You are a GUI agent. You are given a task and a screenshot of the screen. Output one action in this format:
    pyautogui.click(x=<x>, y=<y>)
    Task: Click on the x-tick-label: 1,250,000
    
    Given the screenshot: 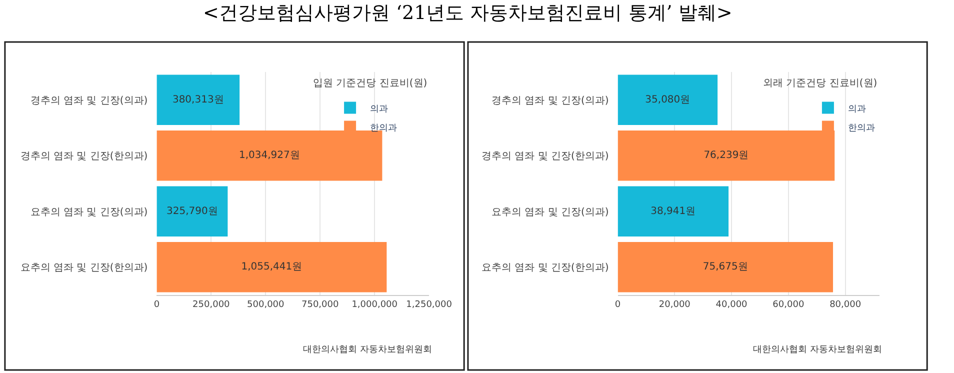 What is the action you would take?
    pyautogui.click(x=429, y=305)
    